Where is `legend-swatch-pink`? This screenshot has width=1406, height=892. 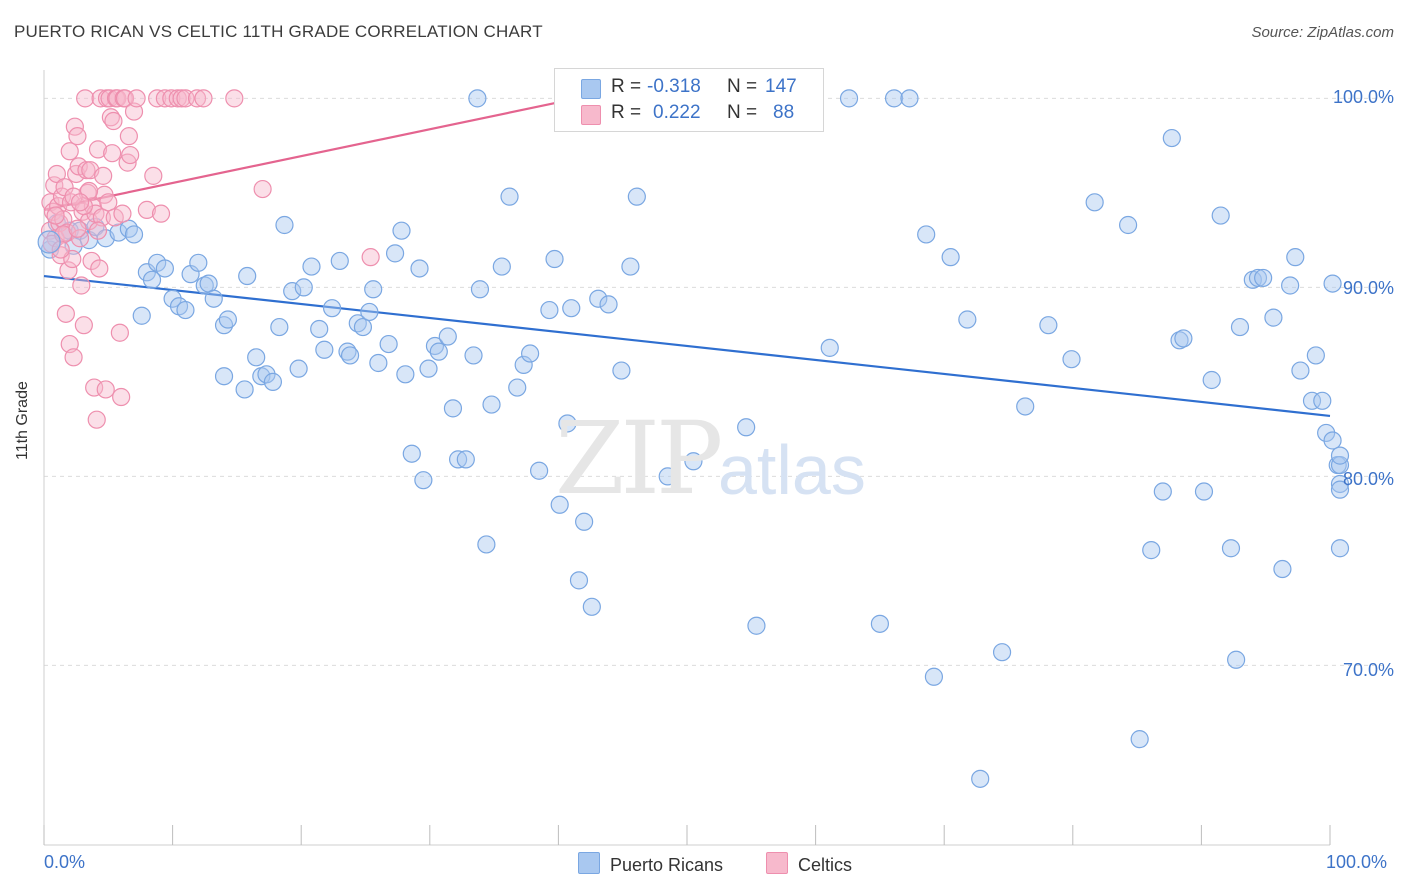
legend-swatch-pink is located at coordinates (591, 115).